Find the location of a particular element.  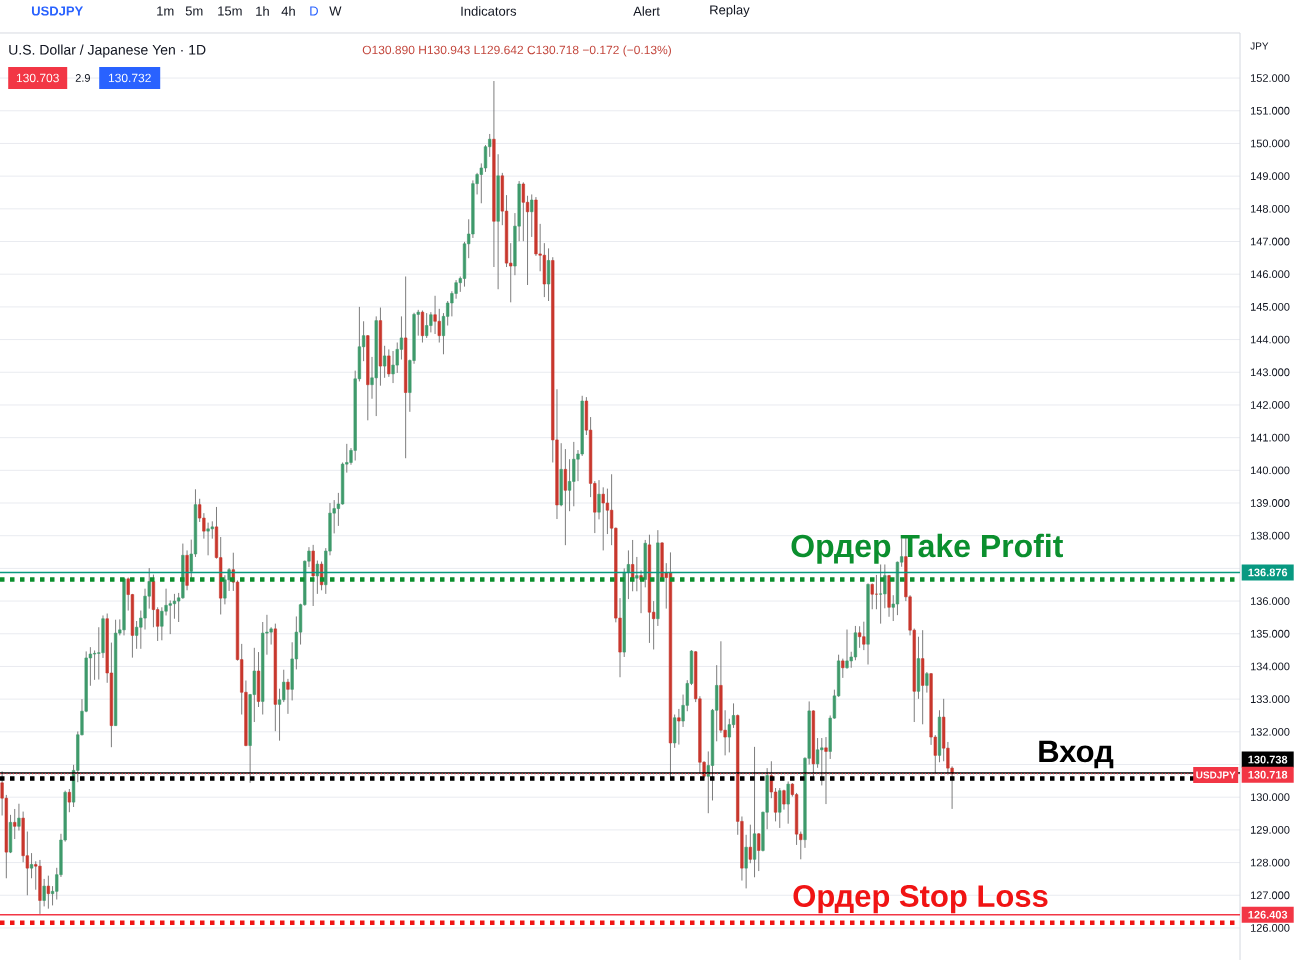

y-tick-label: 135.000 is located at coordinates (1270, 633).